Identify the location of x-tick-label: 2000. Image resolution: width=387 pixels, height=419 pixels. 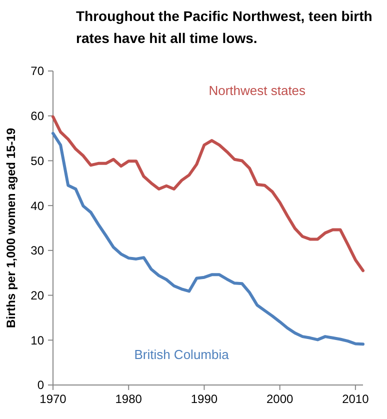
(280, 399).